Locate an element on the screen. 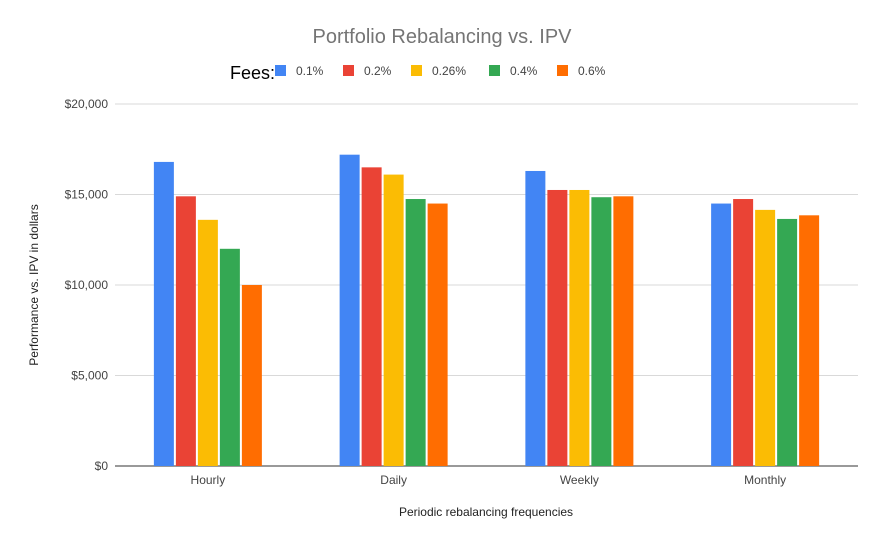  x-tick-label: Daily is located at coordinates (393, 480).